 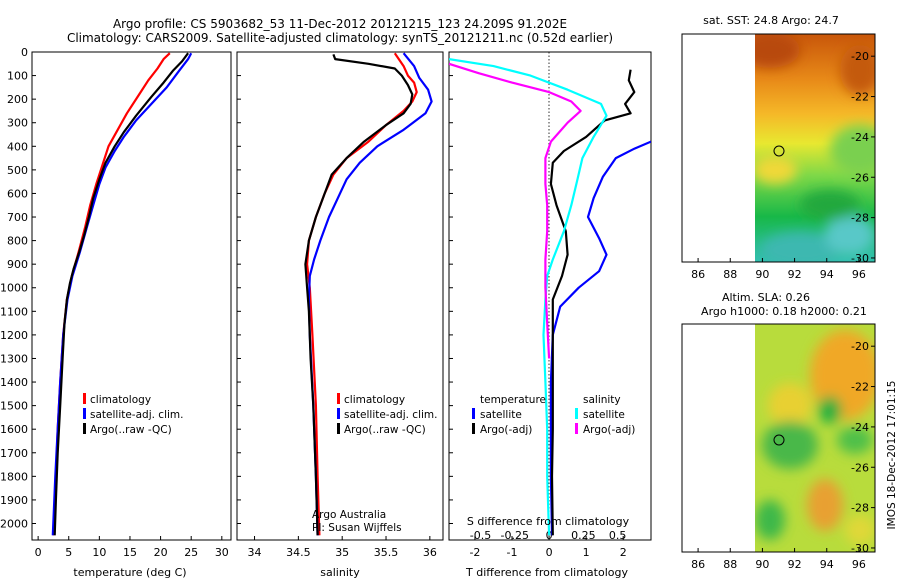 What do you see at coordinates (771, 20) in the screenshot?
I see `sst-map-title: sat. SST: 24.8 Argo: 24.7` at bounding box center [771, 20].